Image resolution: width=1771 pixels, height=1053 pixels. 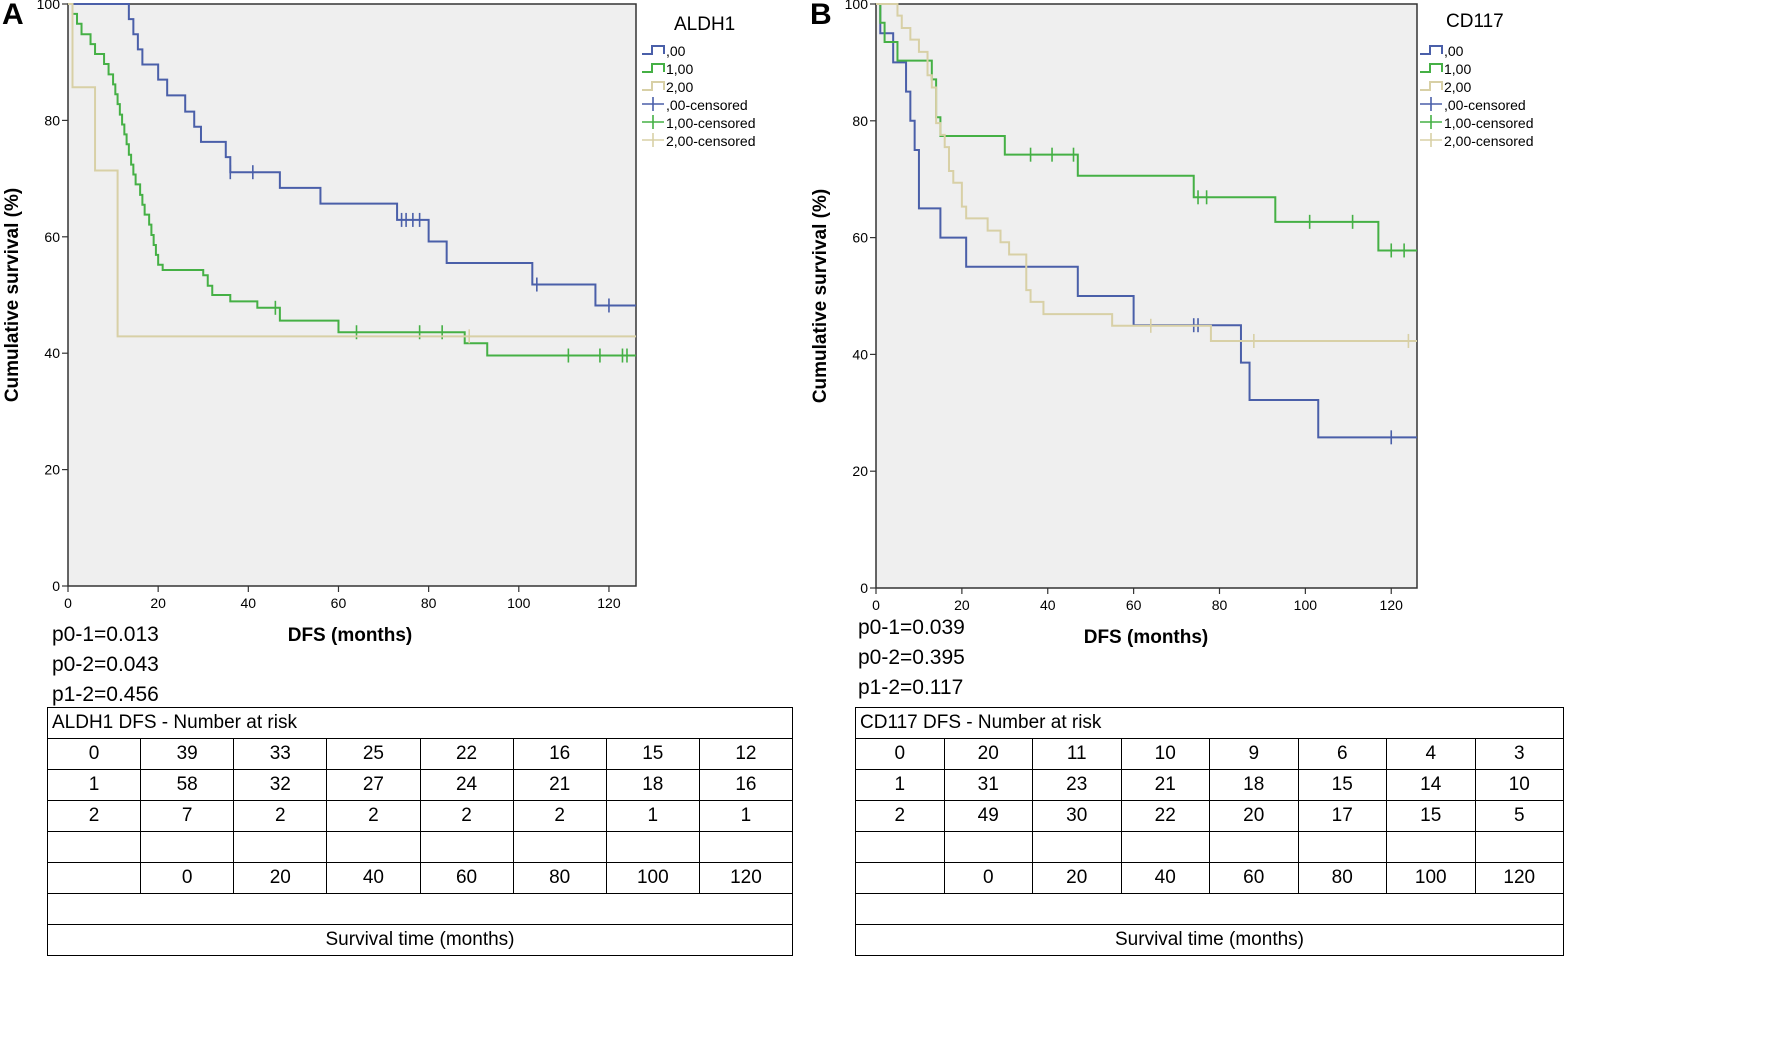 What do you see at coordinates (105, 694) in the screenshot?
I see `pvalue-1-2: p1-2=0.456` at bounding box center [105, 694].